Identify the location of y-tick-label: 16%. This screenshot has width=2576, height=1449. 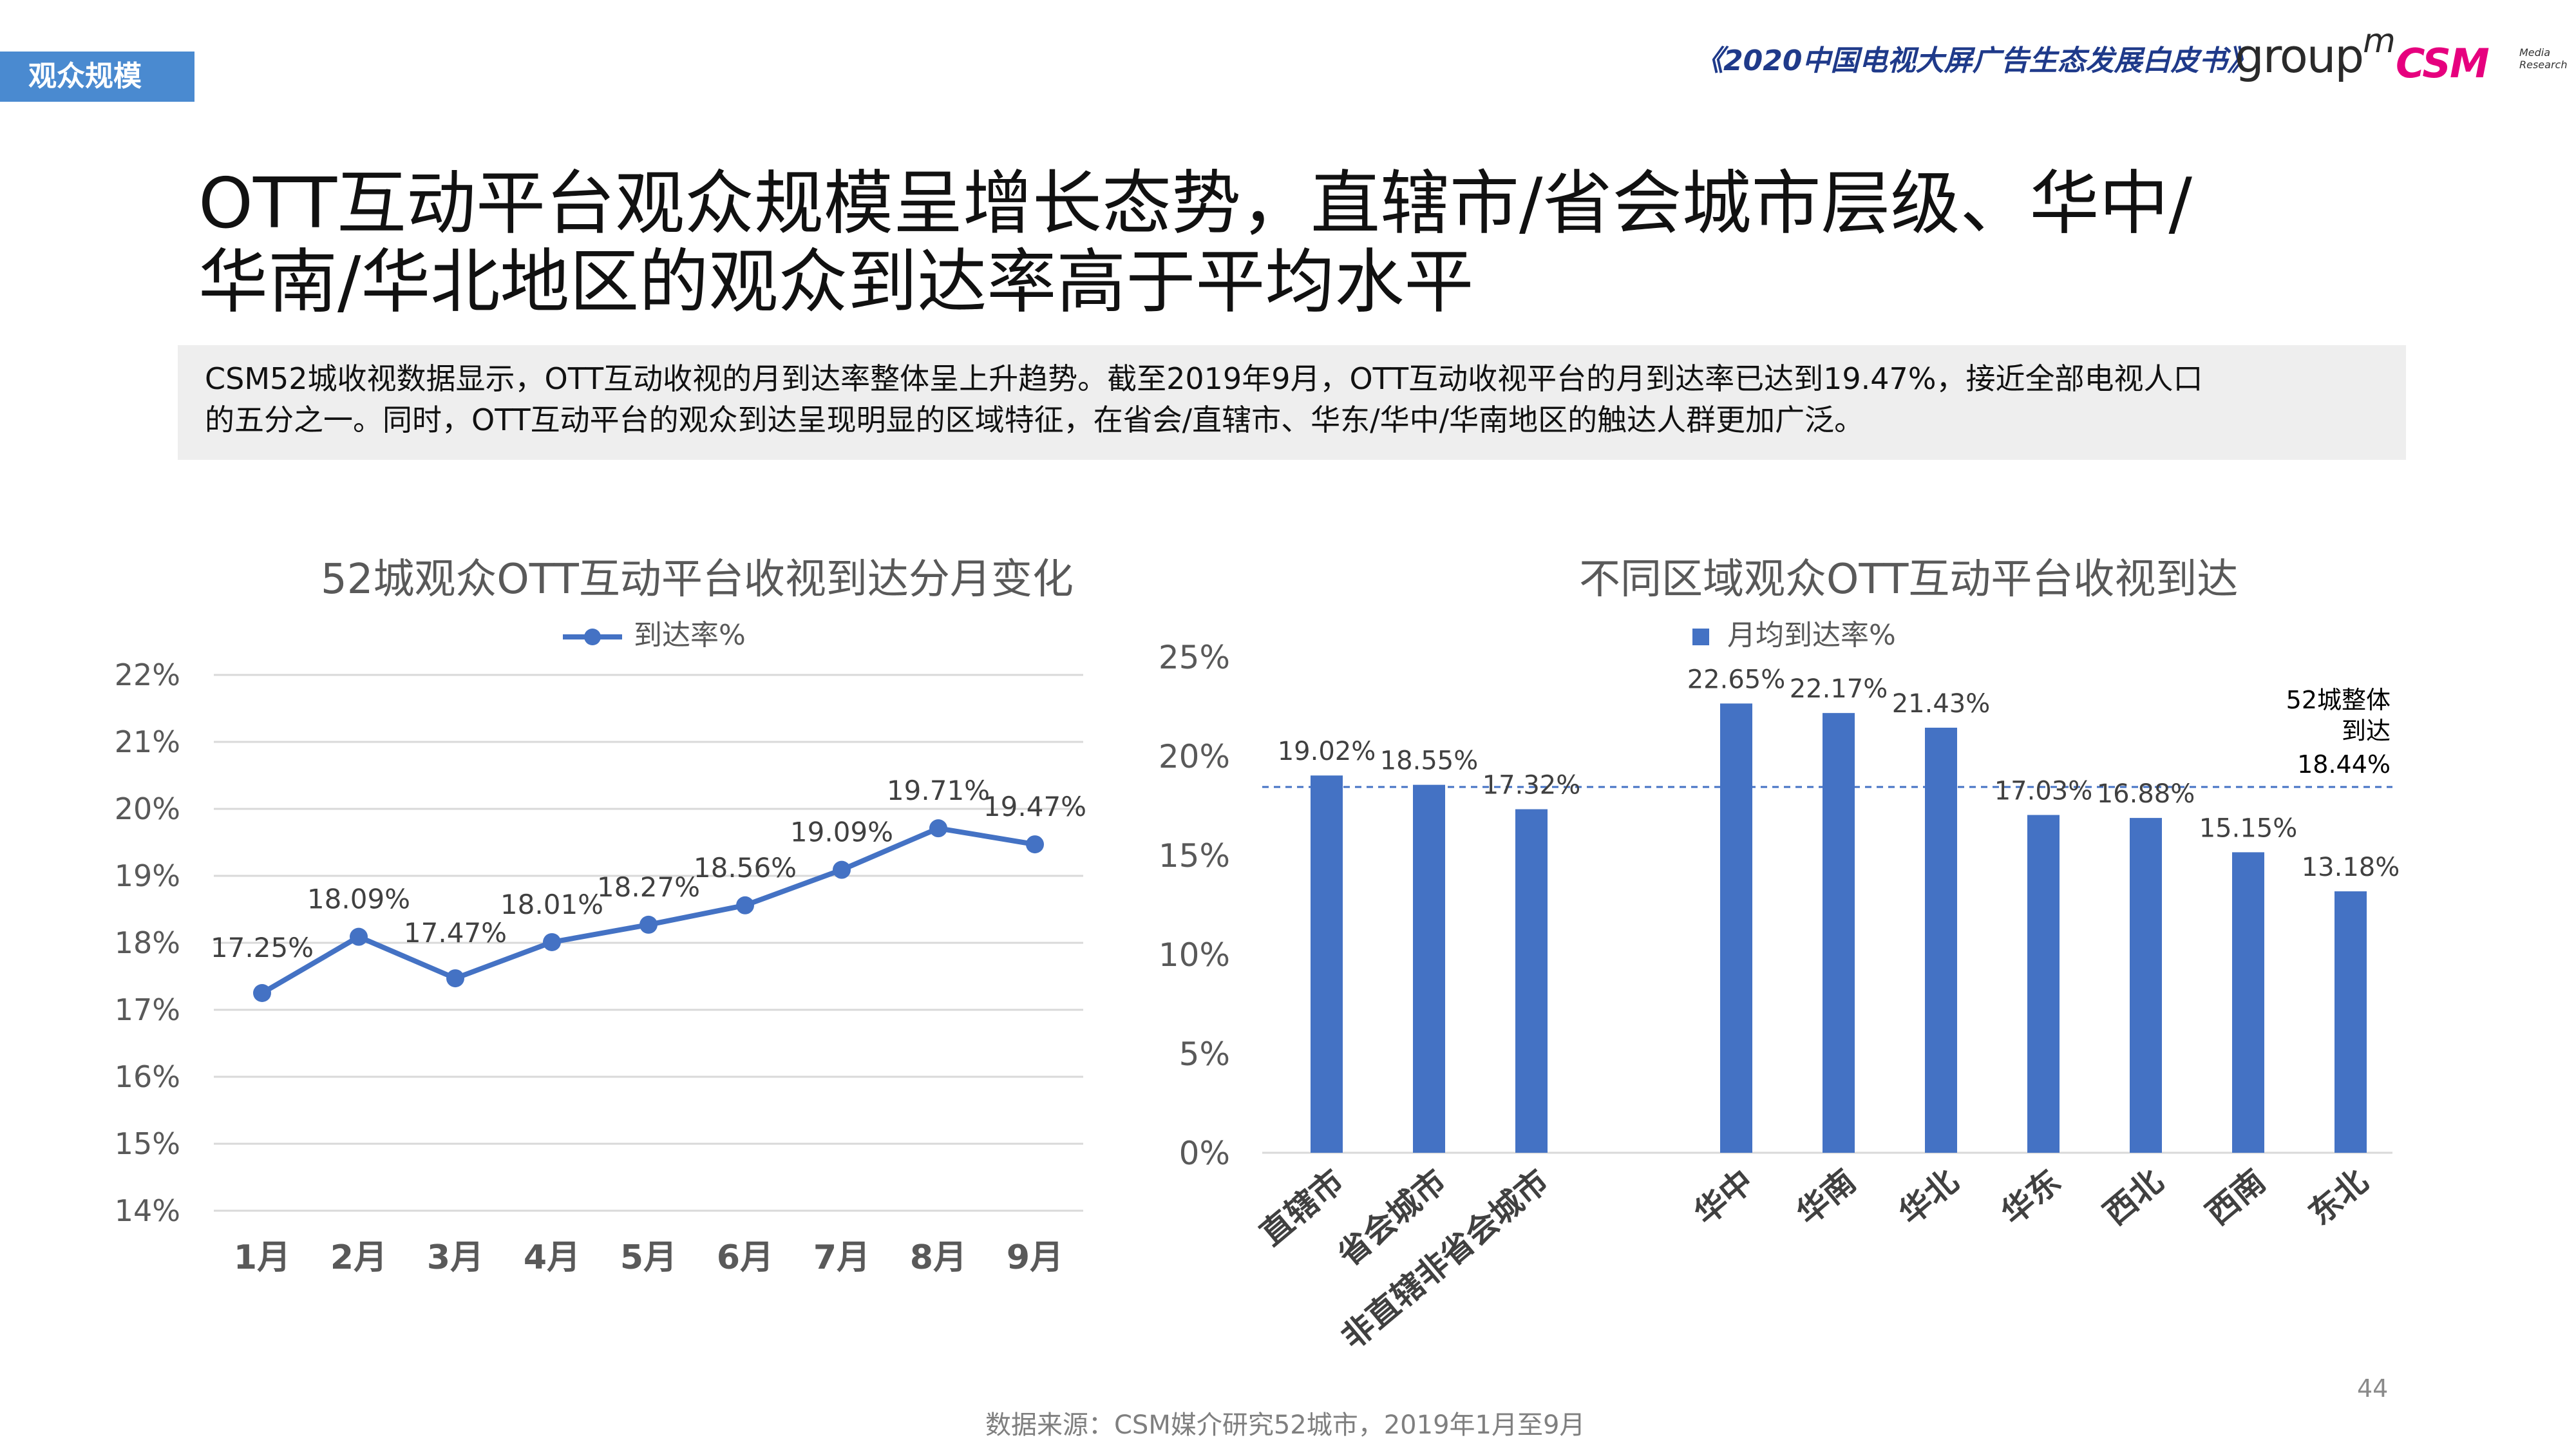
(147, 1076).